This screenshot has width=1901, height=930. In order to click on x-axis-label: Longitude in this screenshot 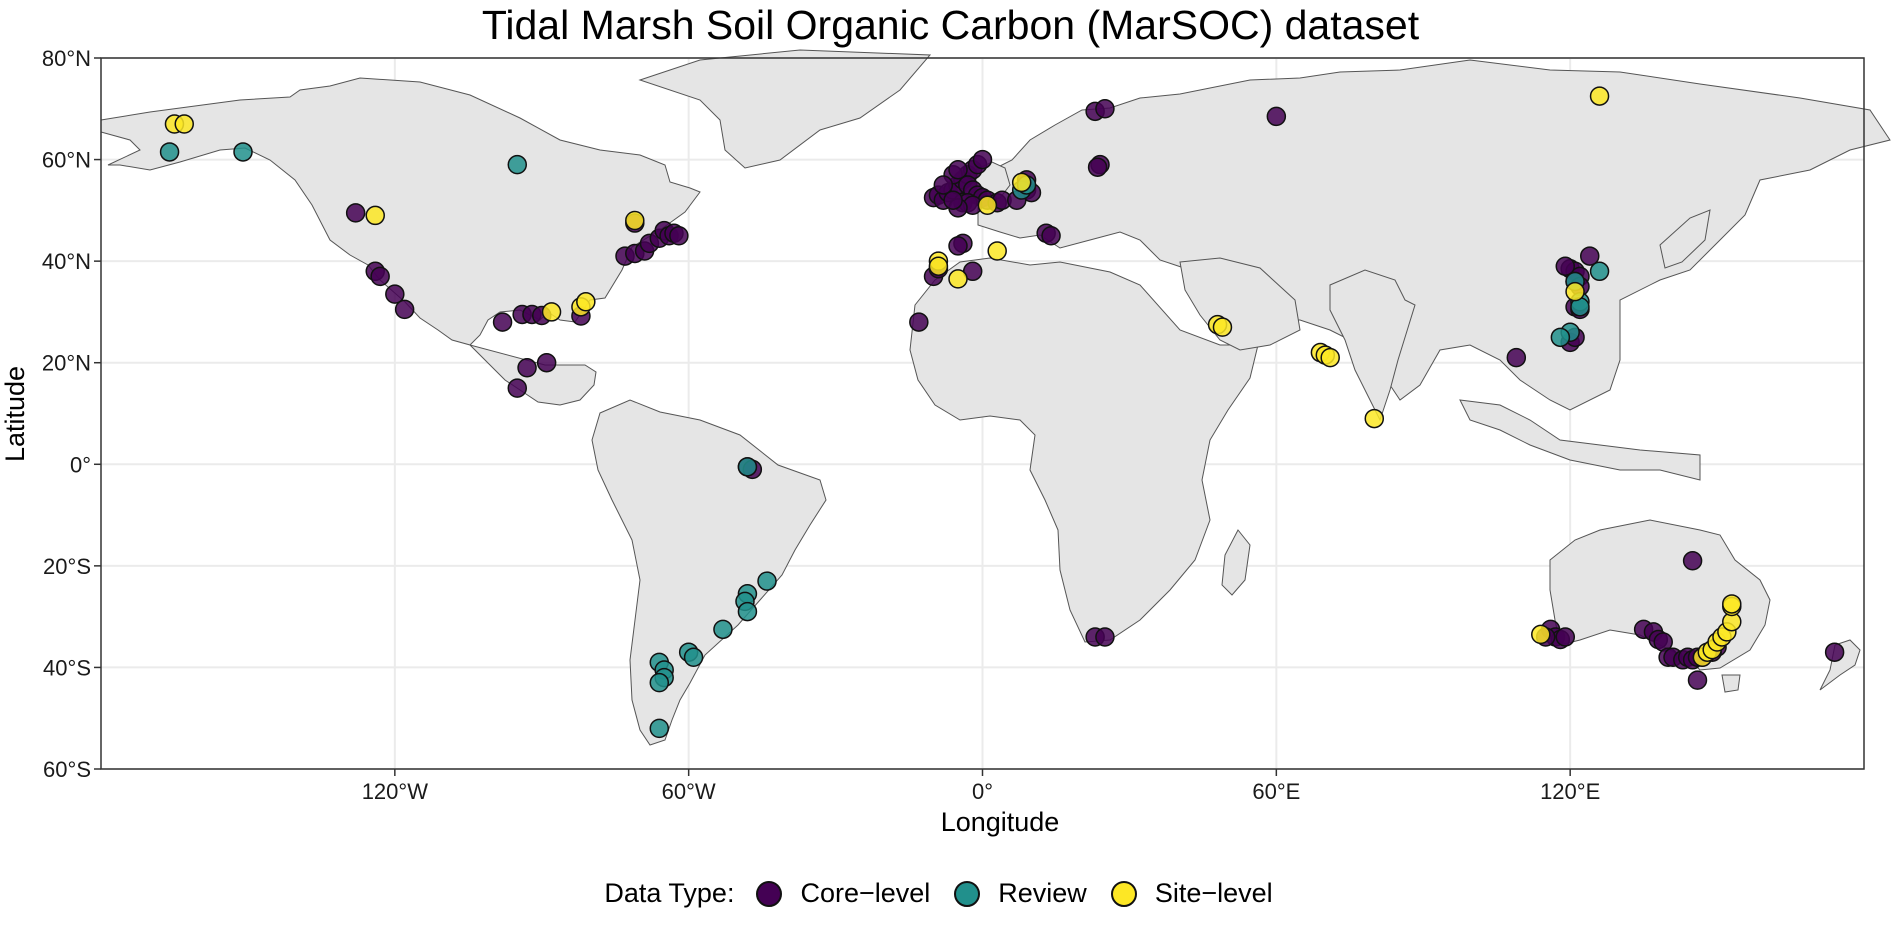, I will do `click(1000, 822)`.